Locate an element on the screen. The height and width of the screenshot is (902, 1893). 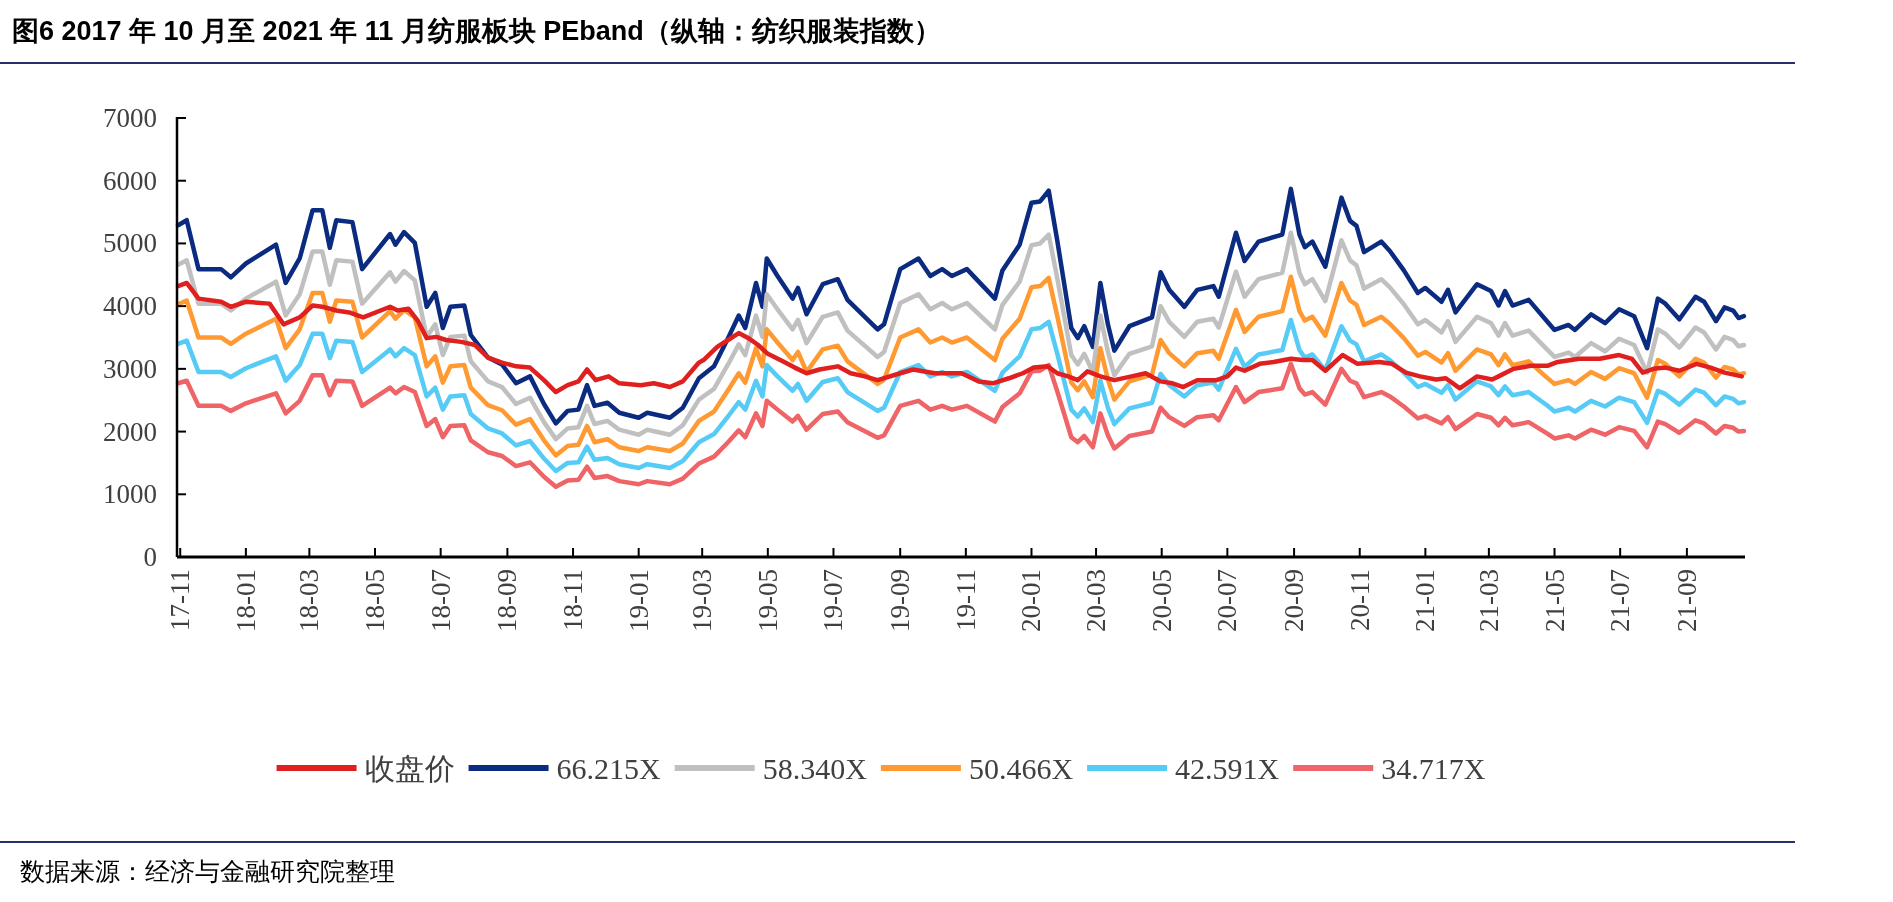
y-tick-label: 6000 is located at coordinates (130, 180).